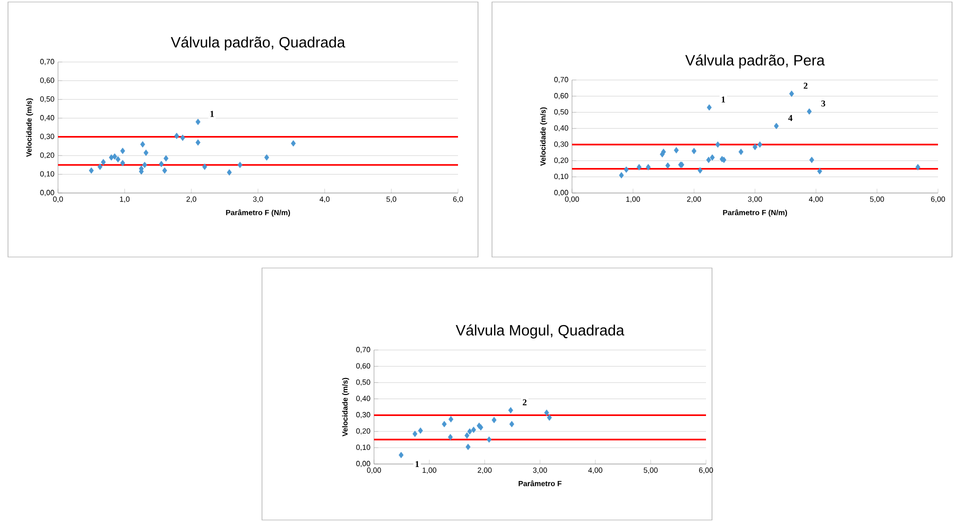 This screenshot has height=522, width=953. What do you see at coordinates (755, 61) in the screenshot?
I see `chart-title: Válvula padrão, Pera` at bounding box center [755, 61].